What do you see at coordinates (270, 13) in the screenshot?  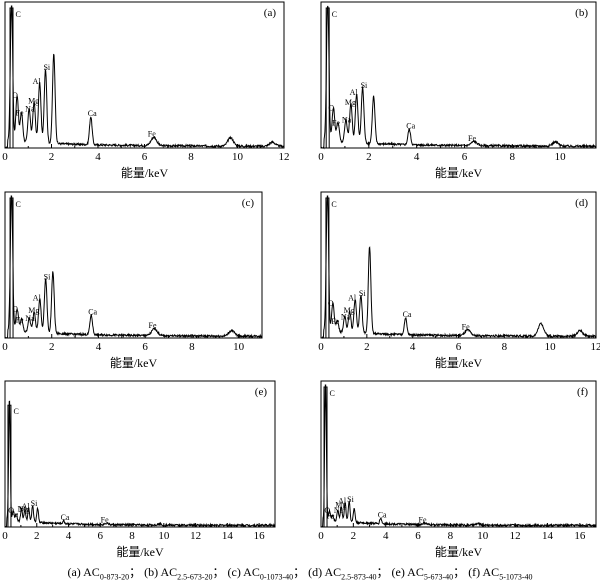 I see `panel-label: (a)` at bounding box center [270, 13].